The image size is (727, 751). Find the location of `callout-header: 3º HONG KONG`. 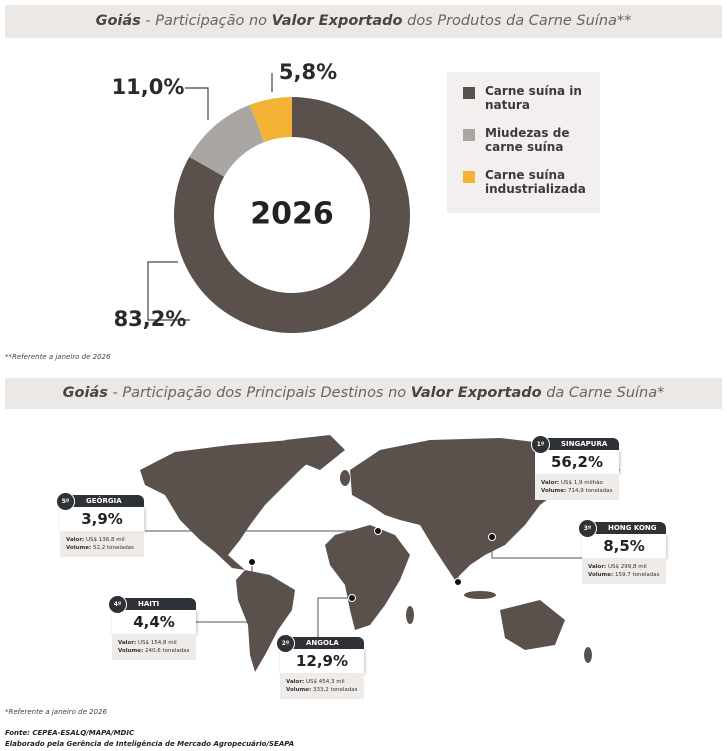

callout-header: 3º HONG KONG is located at coordinates (622, 528).